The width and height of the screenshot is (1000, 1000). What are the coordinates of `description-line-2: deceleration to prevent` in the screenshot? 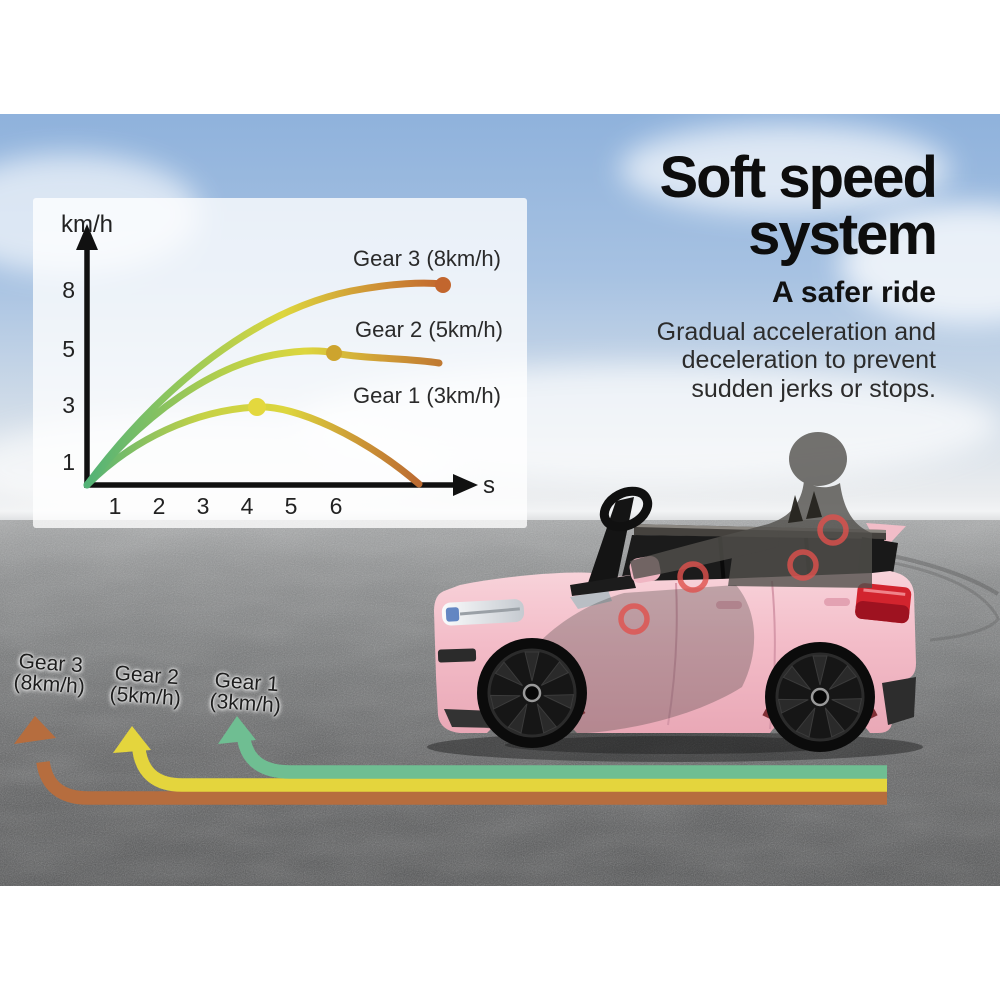 It's located at (808, 360).